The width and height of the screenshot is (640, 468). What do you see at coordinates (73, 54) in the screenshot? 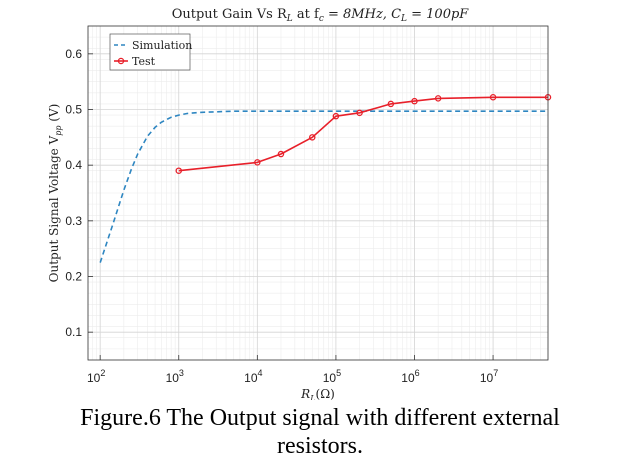
I see `y-tick-label: 0.6` at bounding box center [73, 54].